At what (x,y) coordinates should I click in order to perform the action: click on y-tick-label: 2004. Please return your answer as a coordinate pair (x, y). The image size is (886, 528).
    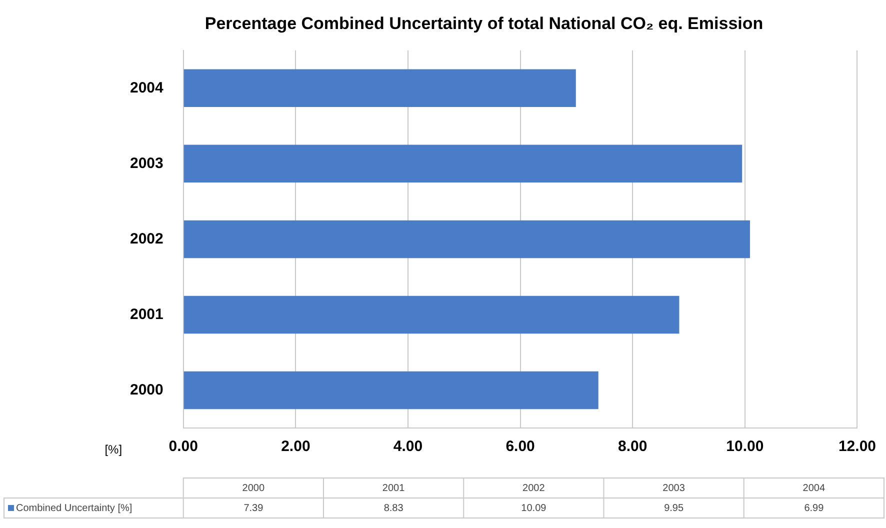
    Looking at the image, I should click on (147, 87).